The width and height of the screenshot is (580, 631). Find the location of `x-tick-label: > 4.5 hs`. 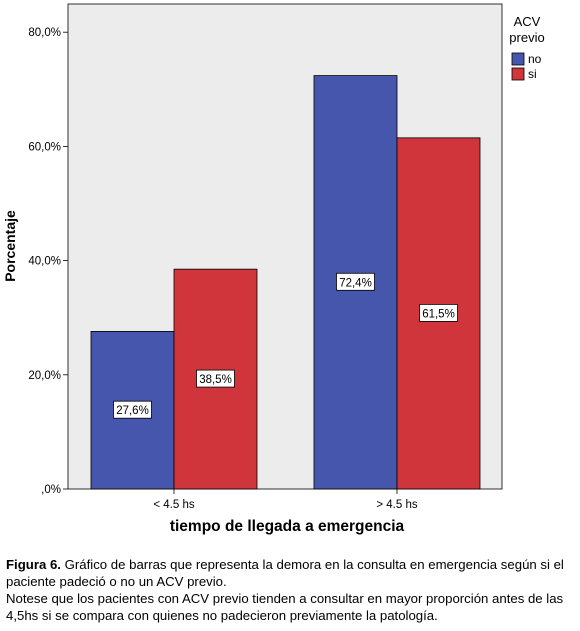

x-tick-label: > 4.5 hs is located at coordinates (396, 505).